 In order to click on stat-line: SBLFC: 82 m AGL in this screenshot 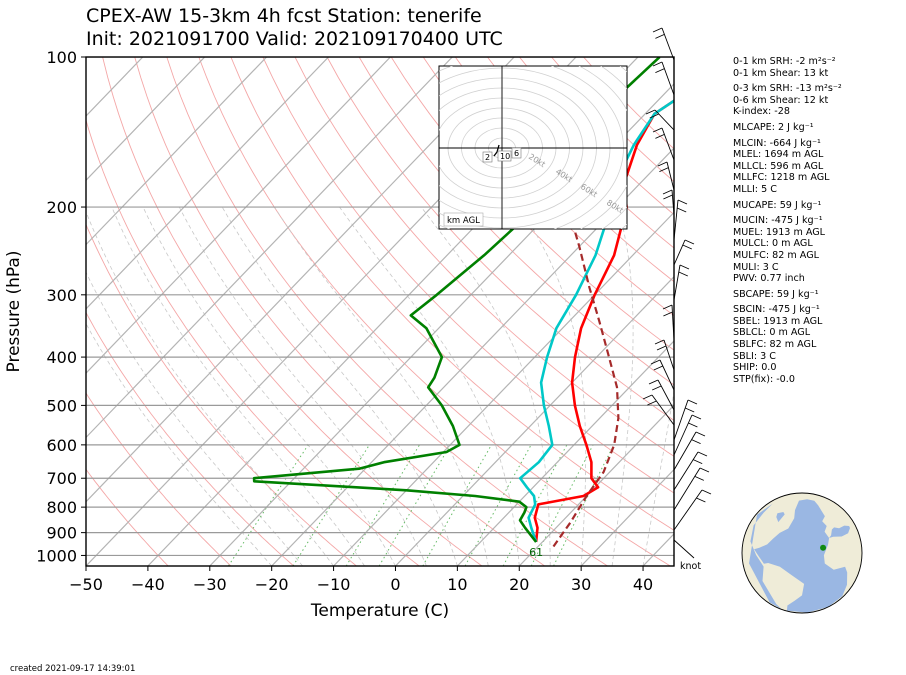, I will do `click(775, 345)`.